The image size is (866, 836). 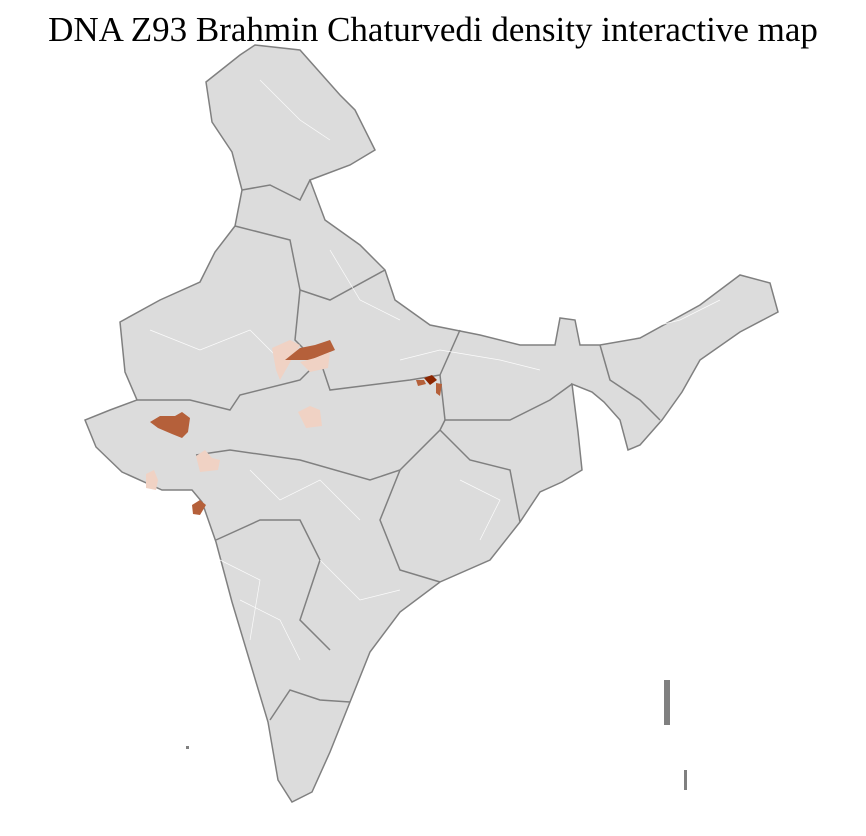 What do you see at coordinates (685, 780) in the screenshot?
I see `nicobar-islands` at bounding box center [685, 780].